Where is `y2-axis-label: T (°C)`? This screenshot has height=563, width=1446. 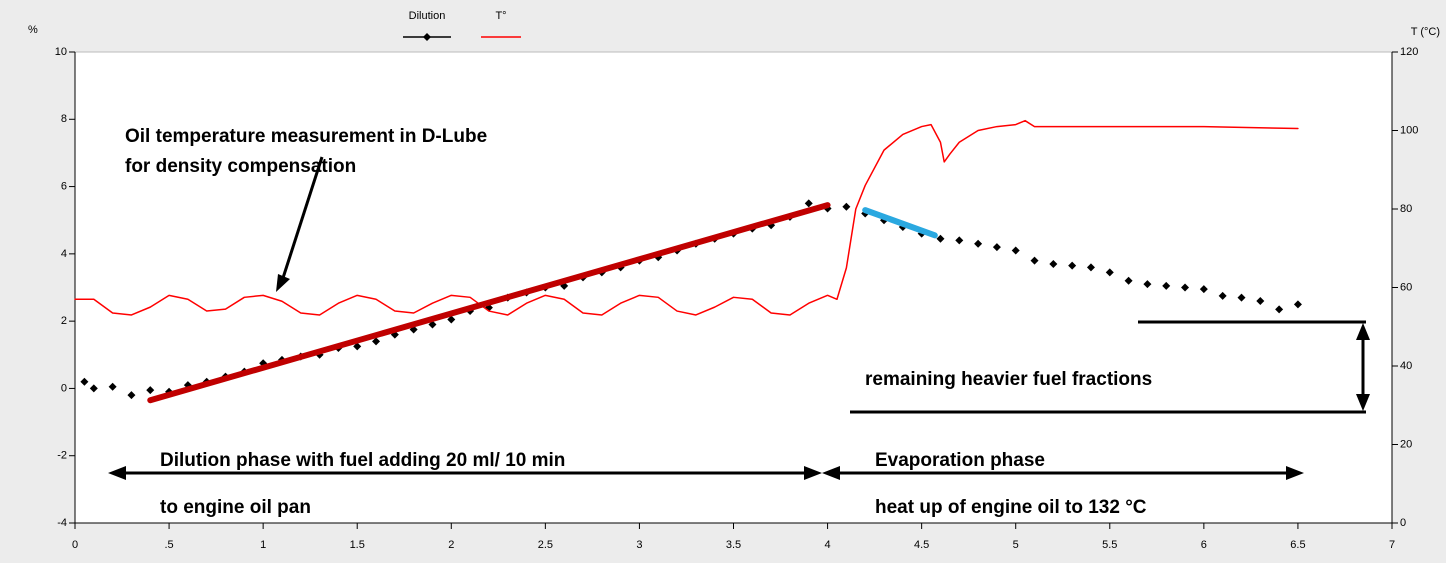 y2-axis-label: T (°C) is located at coordinates (1425, 32).